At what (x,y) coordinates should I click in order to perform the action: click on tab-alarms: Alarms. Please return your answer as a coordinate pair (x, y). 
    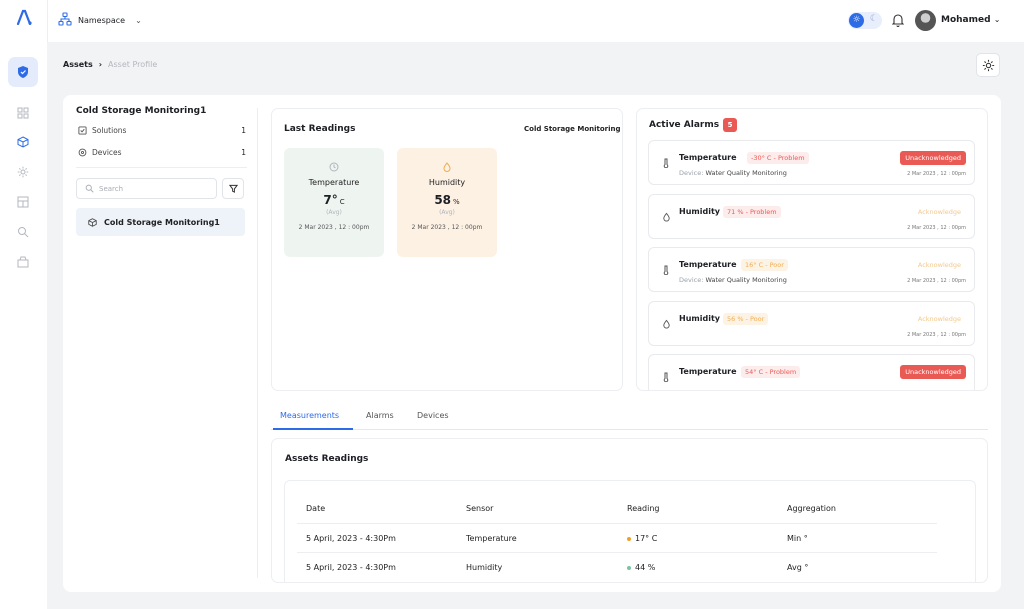
    Looking at the image, I should click on (380, 415).